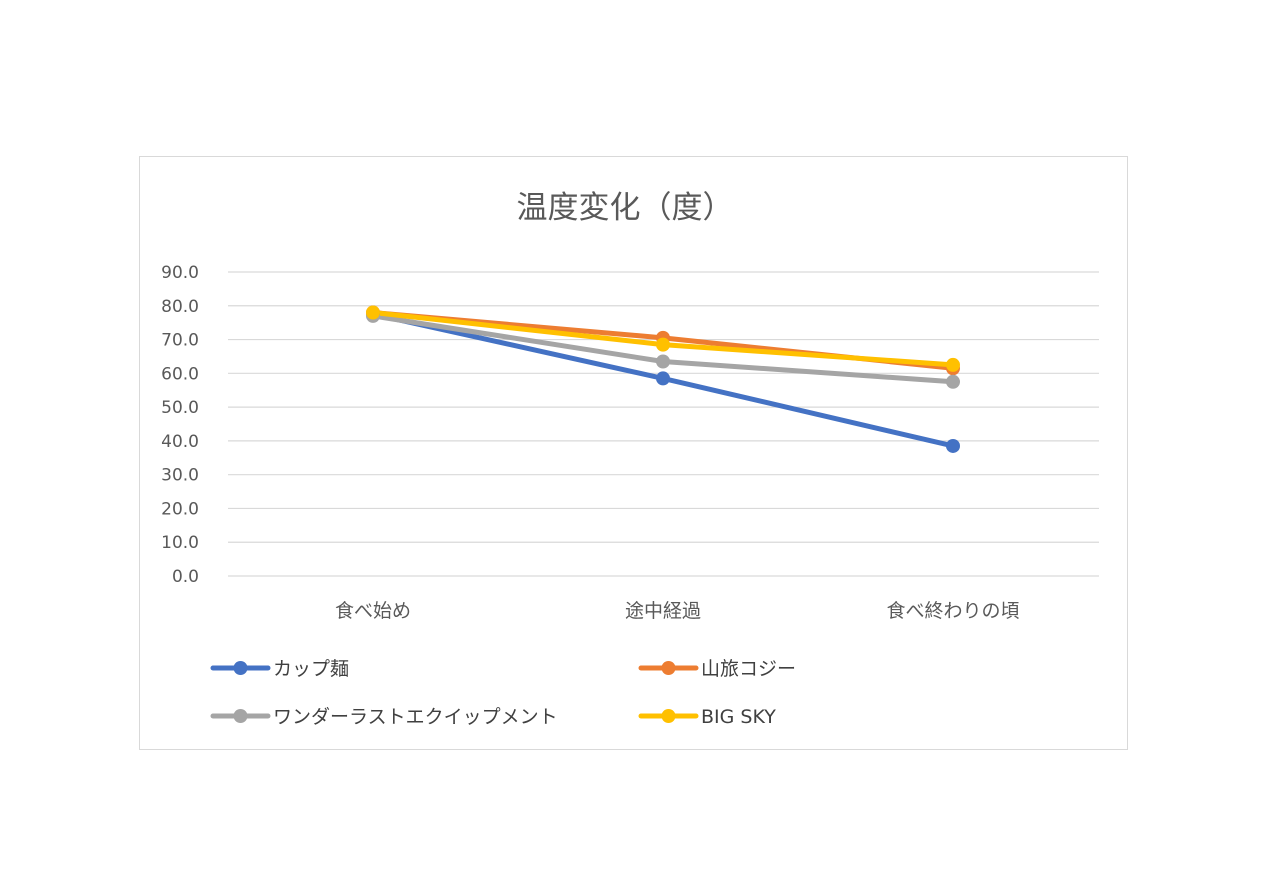  I want to click on x-category-label: 途中経過, so click(663, 611).